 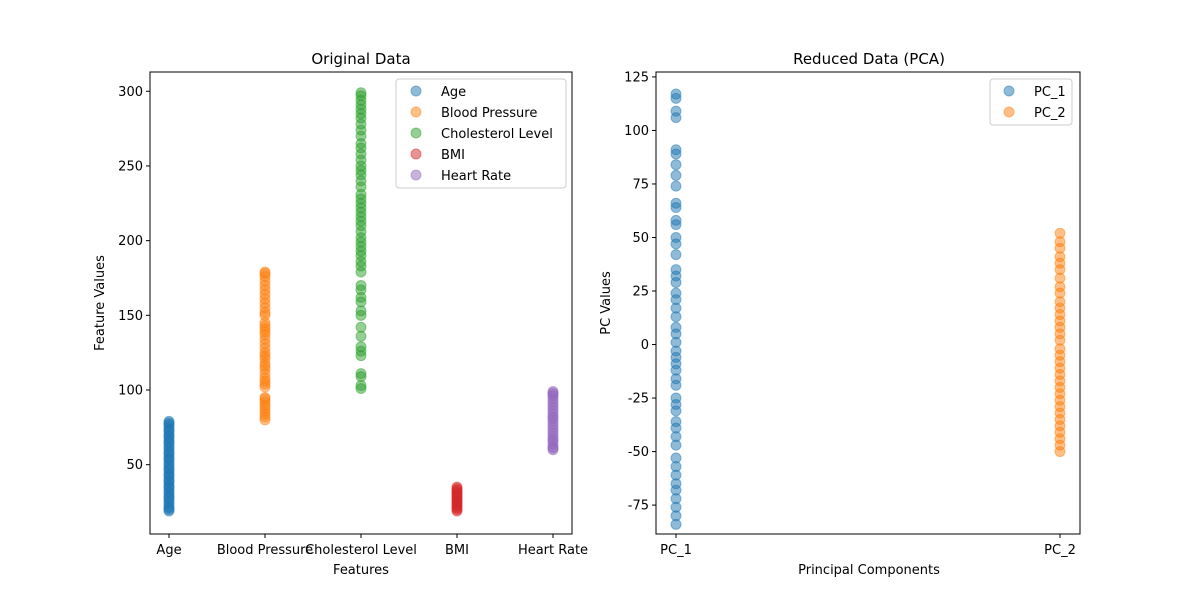 What do you see at coordinates (553, 550) in the screenshot?
I see `x-tick-label: Heart Rate` at bounding box center [553, 550].